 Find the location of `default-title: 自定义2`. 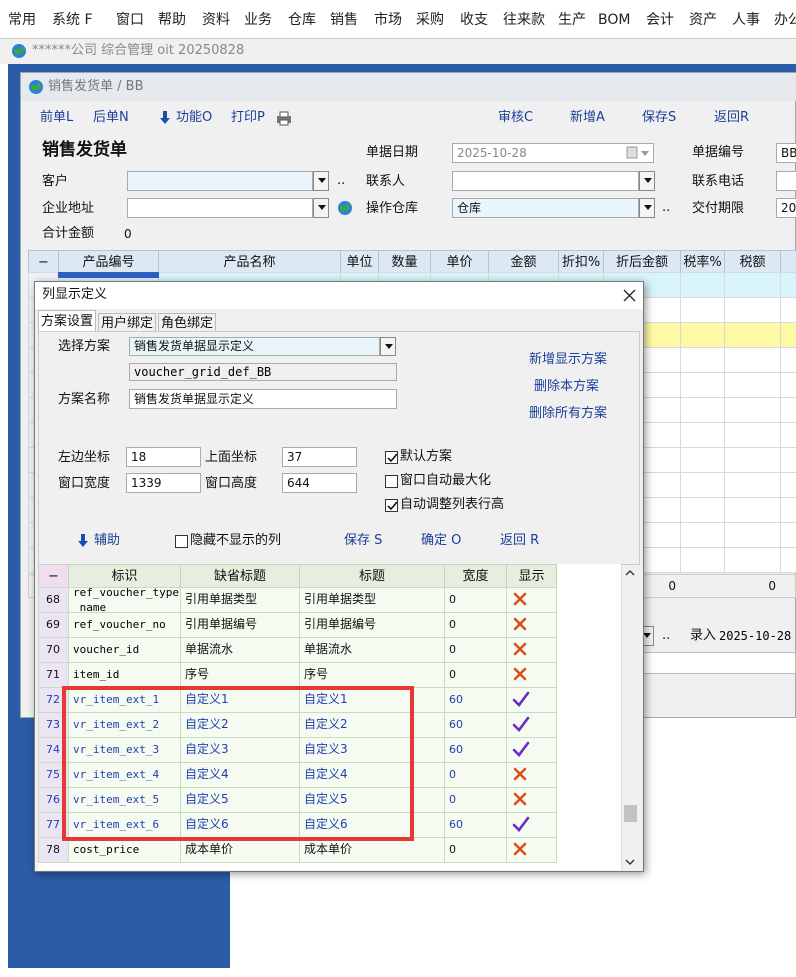

default-title: 自定义2 is located at coordinates (207, 724).